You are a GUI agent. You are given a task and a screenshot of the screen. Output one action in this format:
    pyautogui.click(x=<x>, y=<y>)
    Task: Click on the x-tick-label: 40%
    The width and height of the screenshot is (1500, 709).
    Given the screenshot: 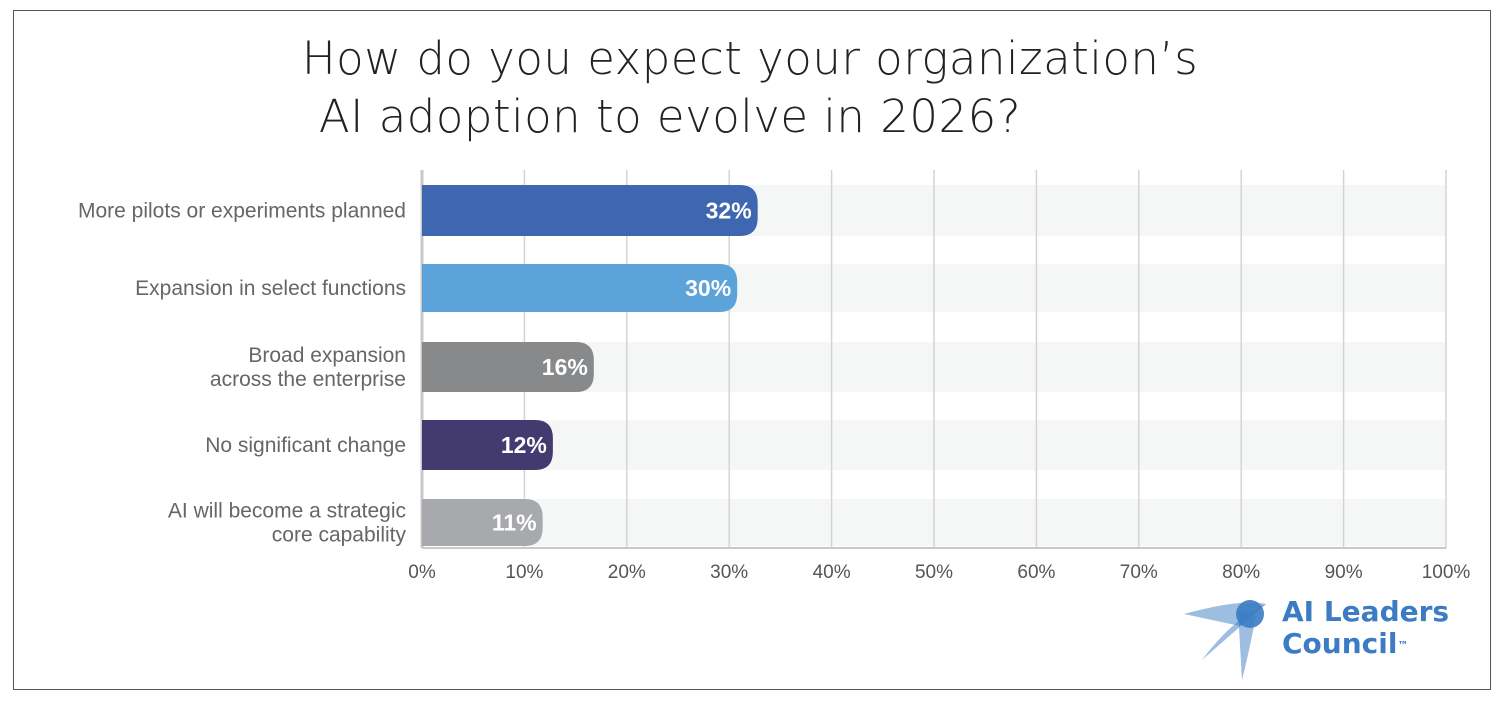 What is the action you would take?
    pyautogui.click(x=832, y=572)
    